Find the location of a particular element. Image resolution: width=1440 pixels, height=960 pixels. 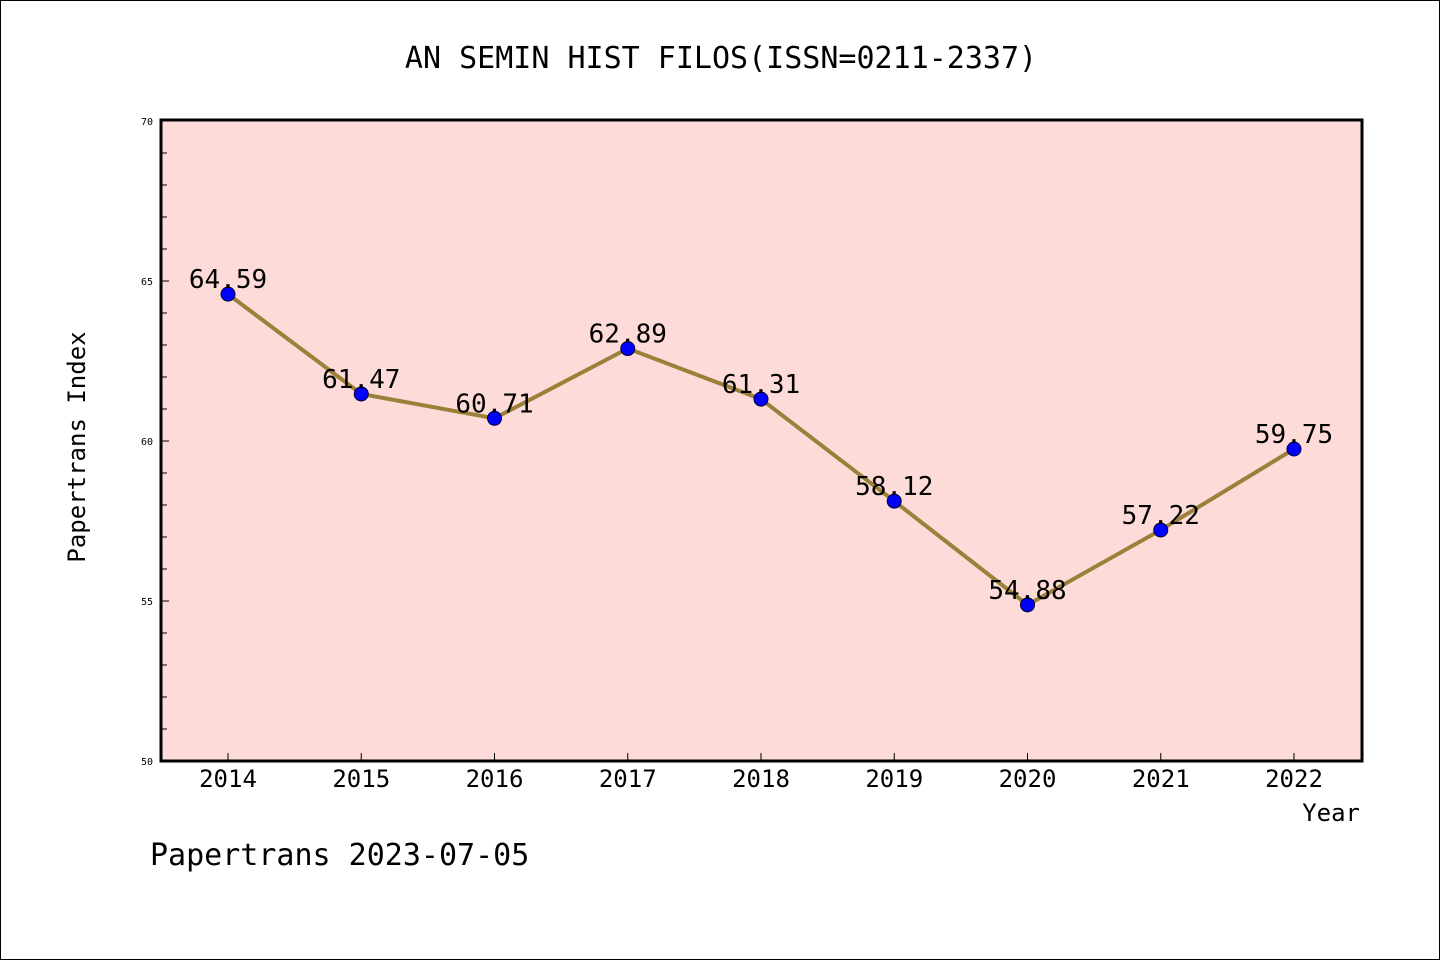

x-tick-label: 2021 is located at coordinates (1161, 779).